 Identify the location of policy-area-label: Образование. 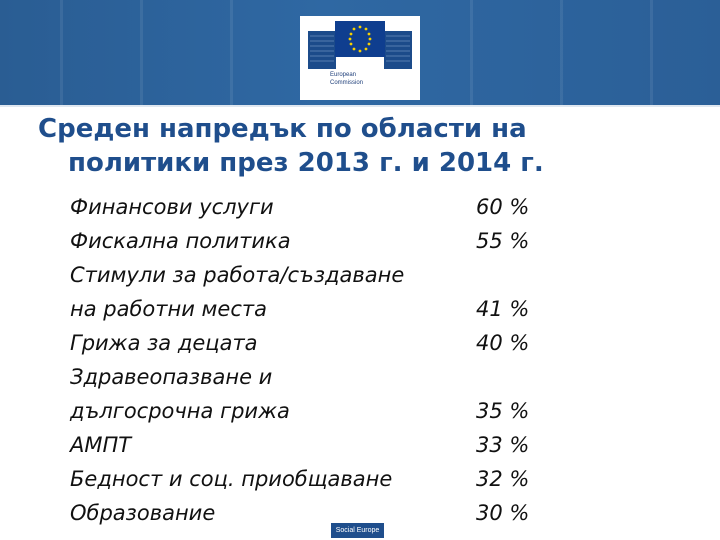
(143, 513).